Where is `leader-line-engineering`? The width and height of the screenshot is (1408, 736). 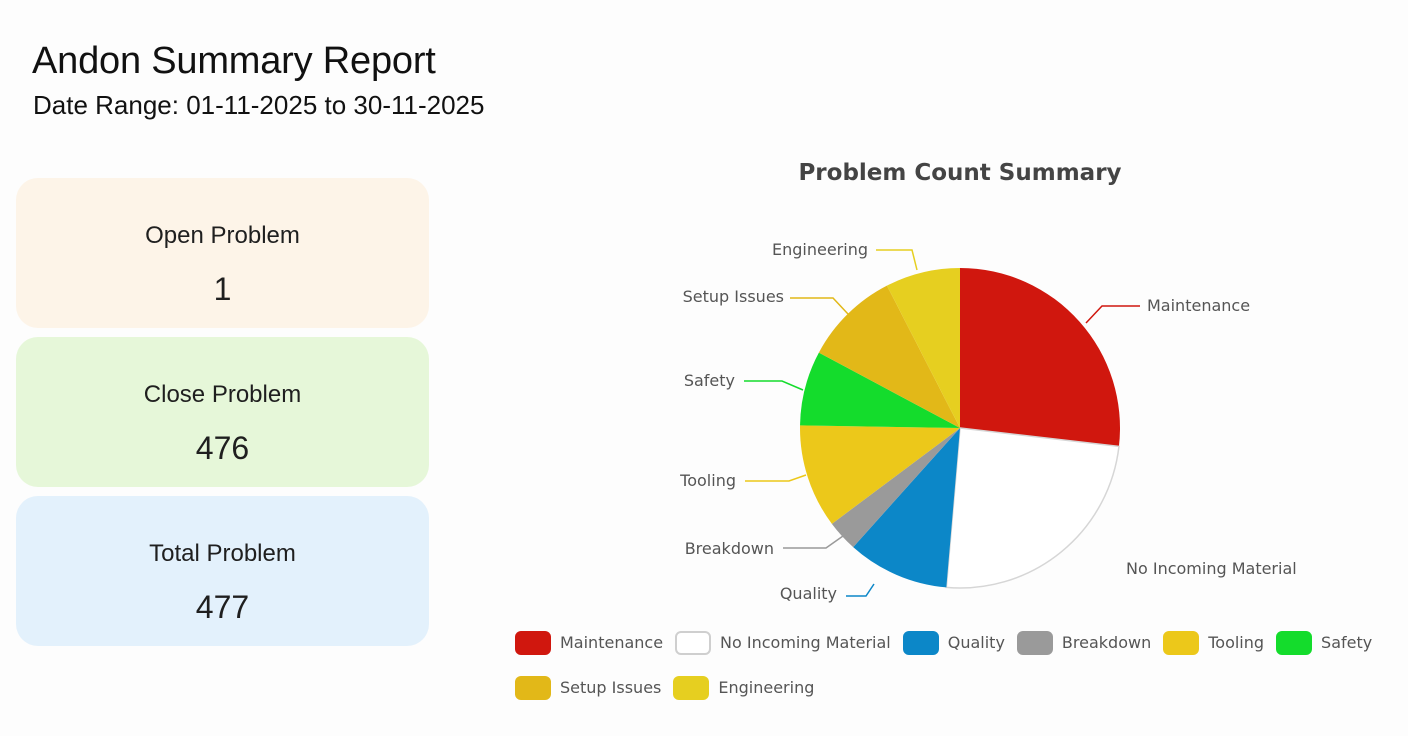 leader-line-engineering is located at coordinates (897, 260).